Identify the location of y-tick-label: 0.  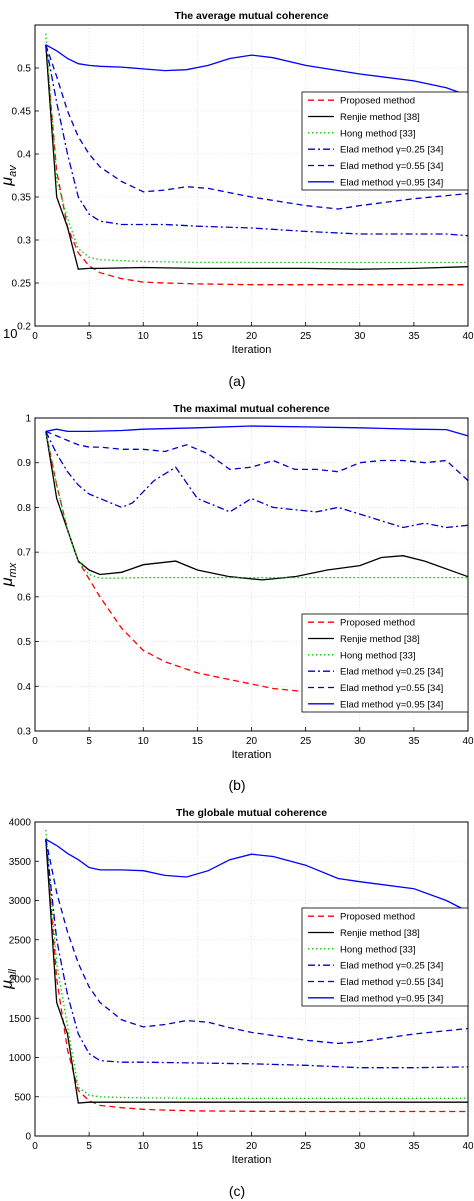
(28, 1137).